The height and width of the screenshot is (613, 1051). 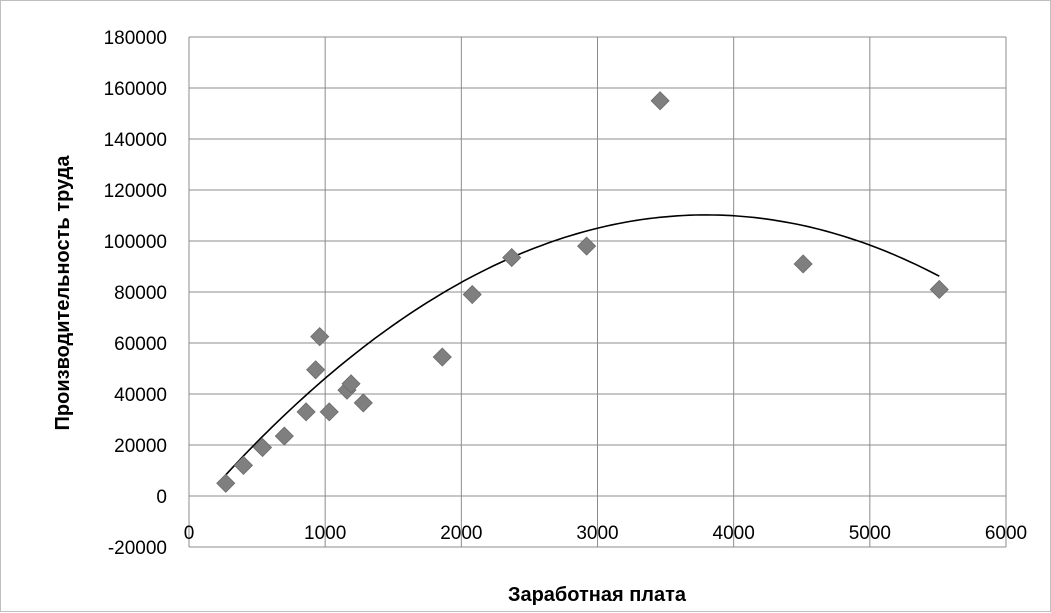 I want to click on y-tick-label: 140000, so click(x=135, y=140).